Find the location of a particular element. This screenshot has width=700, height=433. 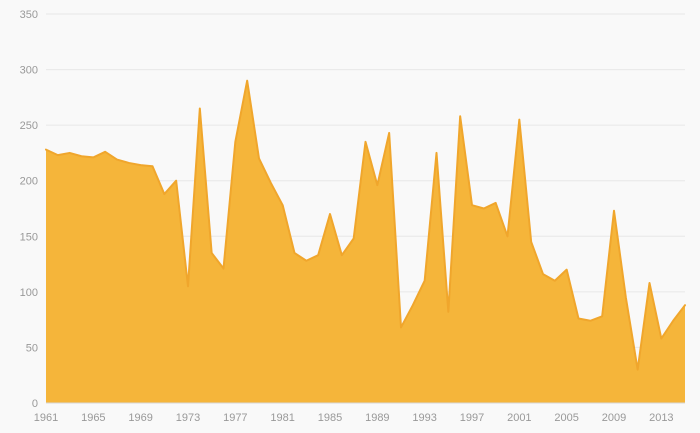

x-axis-tick-label: 1993 is located at coordinates (424, 418).